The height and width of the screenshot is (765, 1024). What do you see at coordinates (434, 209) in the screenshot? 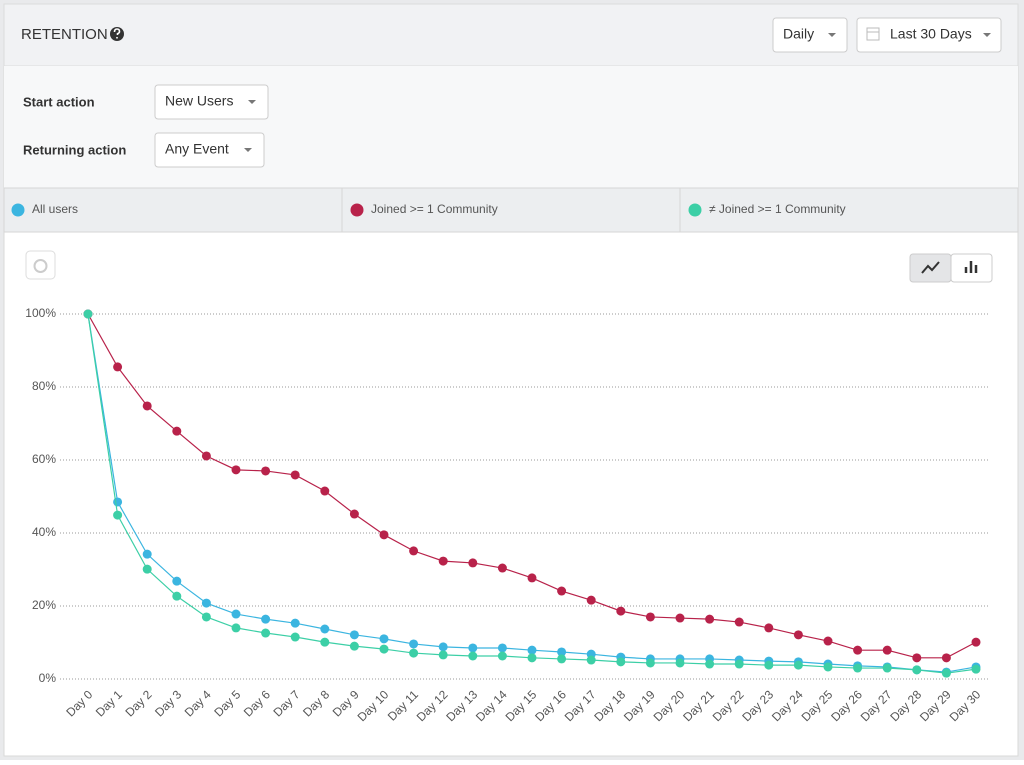
I see `legend-label: Joined >= 1 Community` at bounding box center [434, 209].